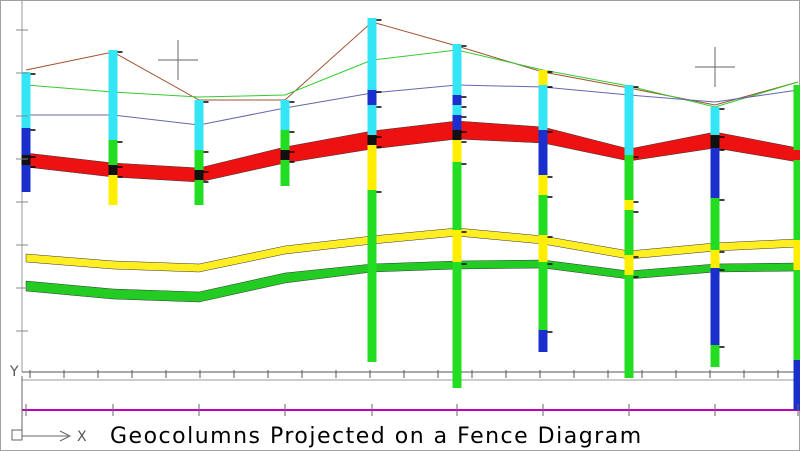 Image resolution: width=800 pixels, height=451 pixels. Describe the element at coordinates (17, 435) in the screenshot. I see `ucs-box` at that location.